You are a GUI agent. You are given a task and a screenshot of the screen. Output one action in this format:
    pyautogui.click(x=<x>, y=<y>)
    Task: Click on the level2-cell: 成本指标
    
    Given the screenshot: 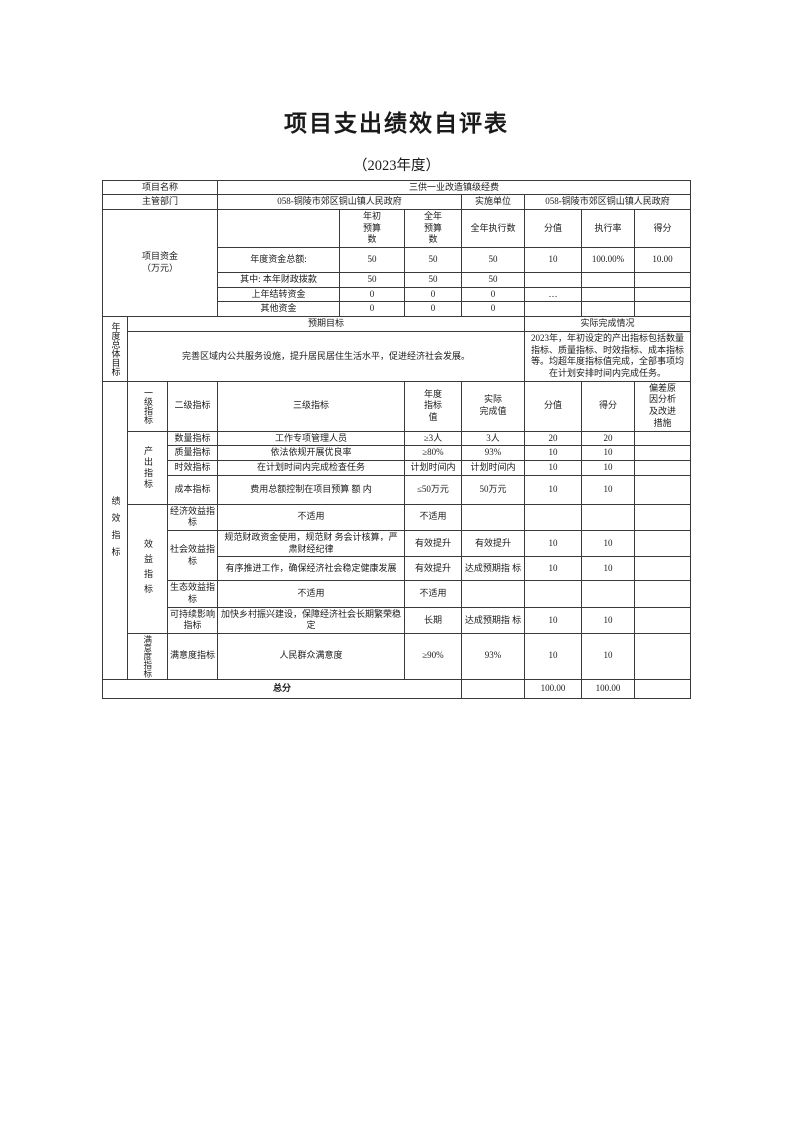 What is the action you would take?
    pyautogui.click(x=192, y=489)
    